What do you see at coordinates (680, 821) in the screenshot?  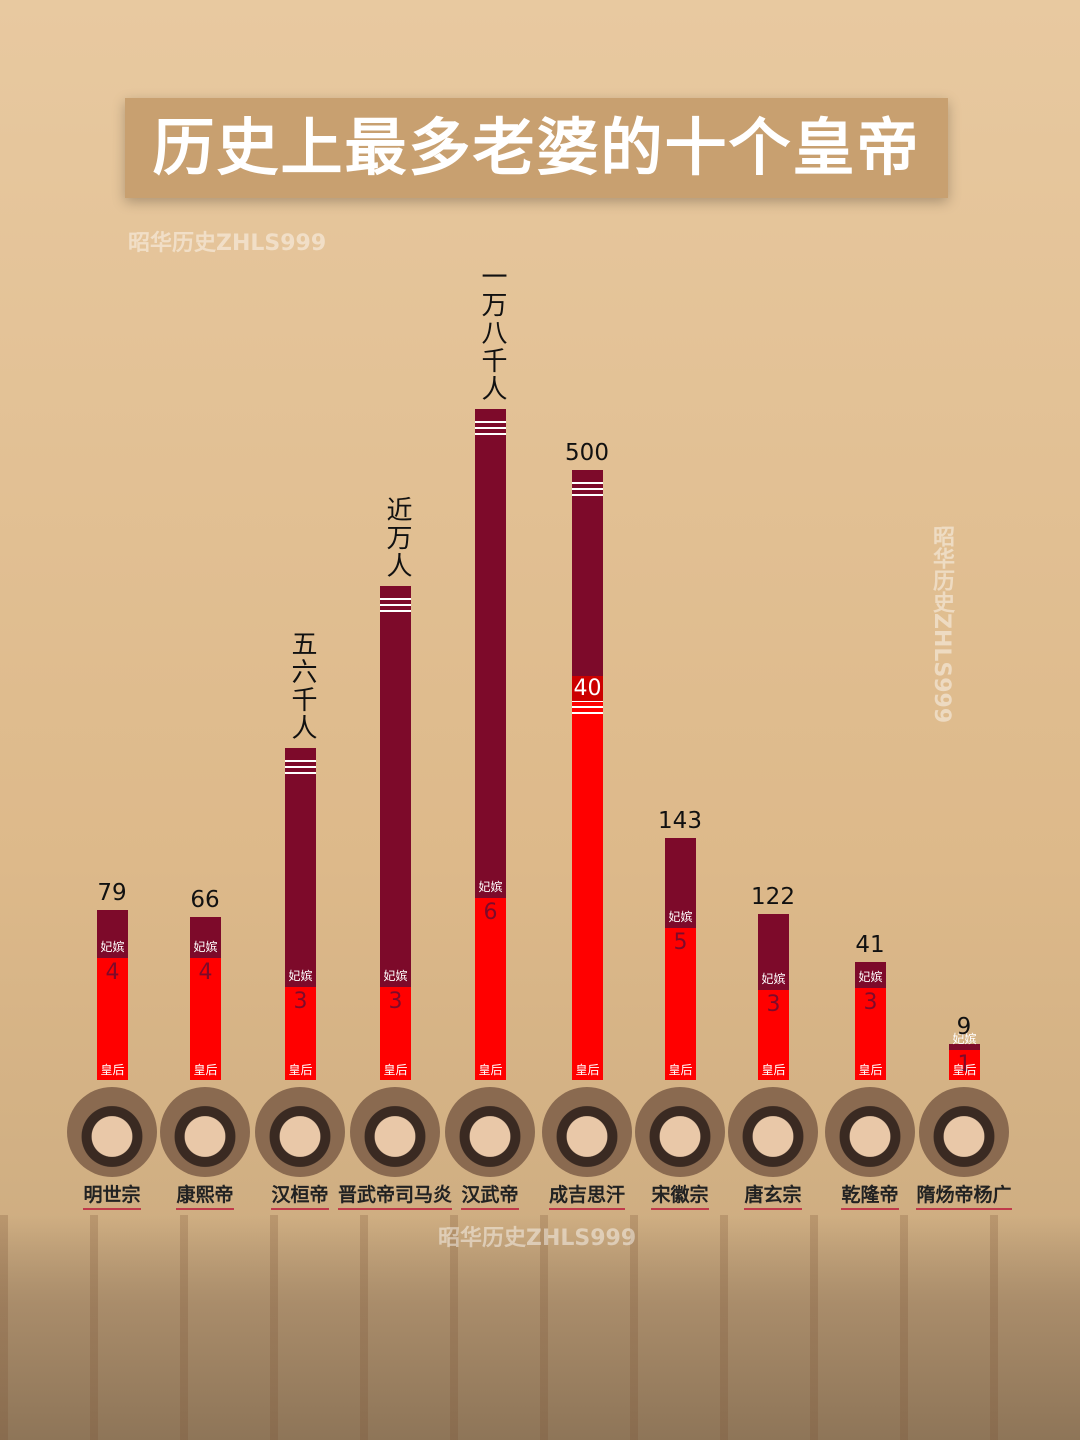 I see `total-label: 143` at bounding box center [680, 821].